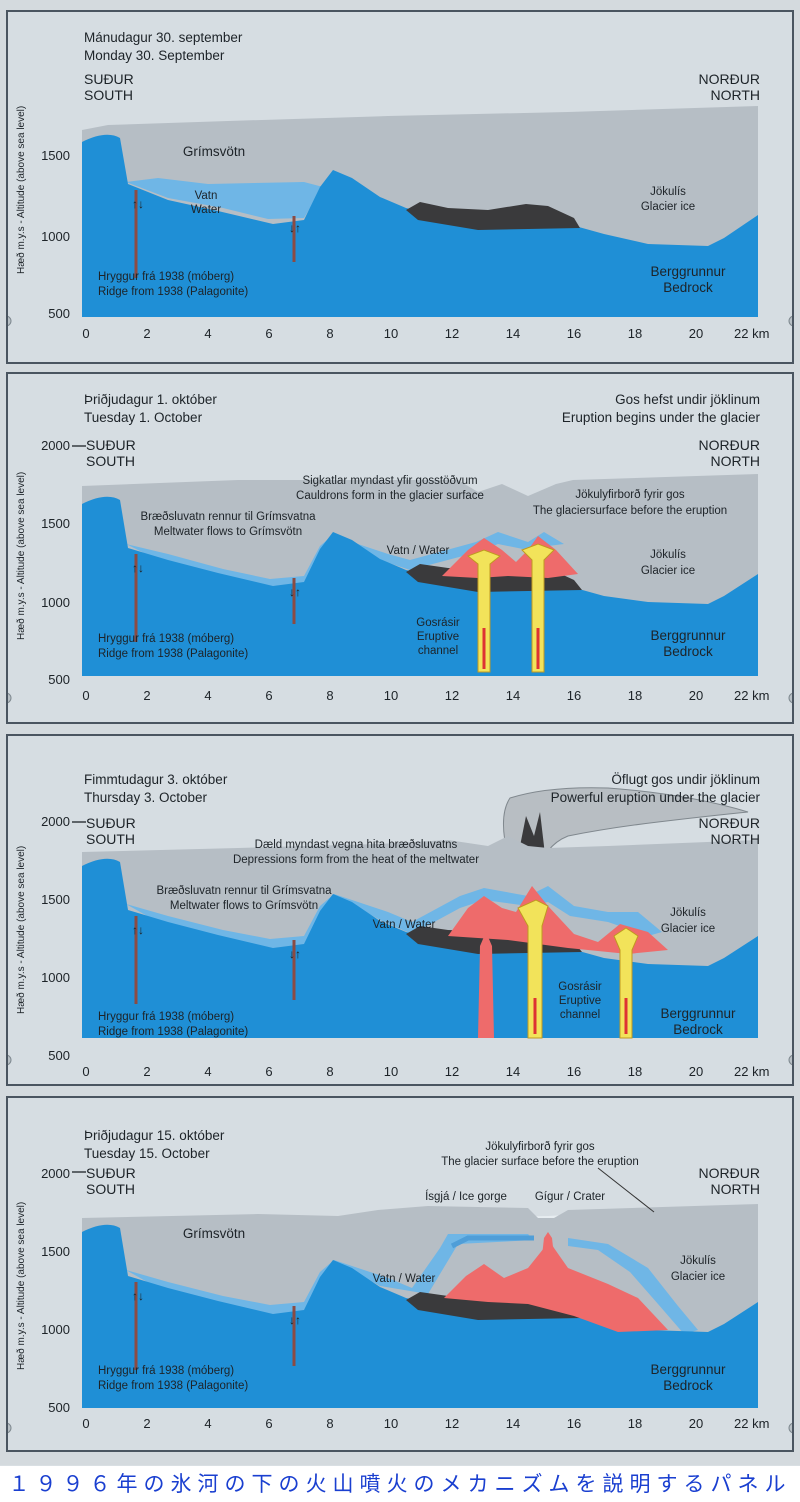  Describe the element at coordinates (580, 1001) in the screenshot. I see `channel-label-en-1: Eruptive` at that location.